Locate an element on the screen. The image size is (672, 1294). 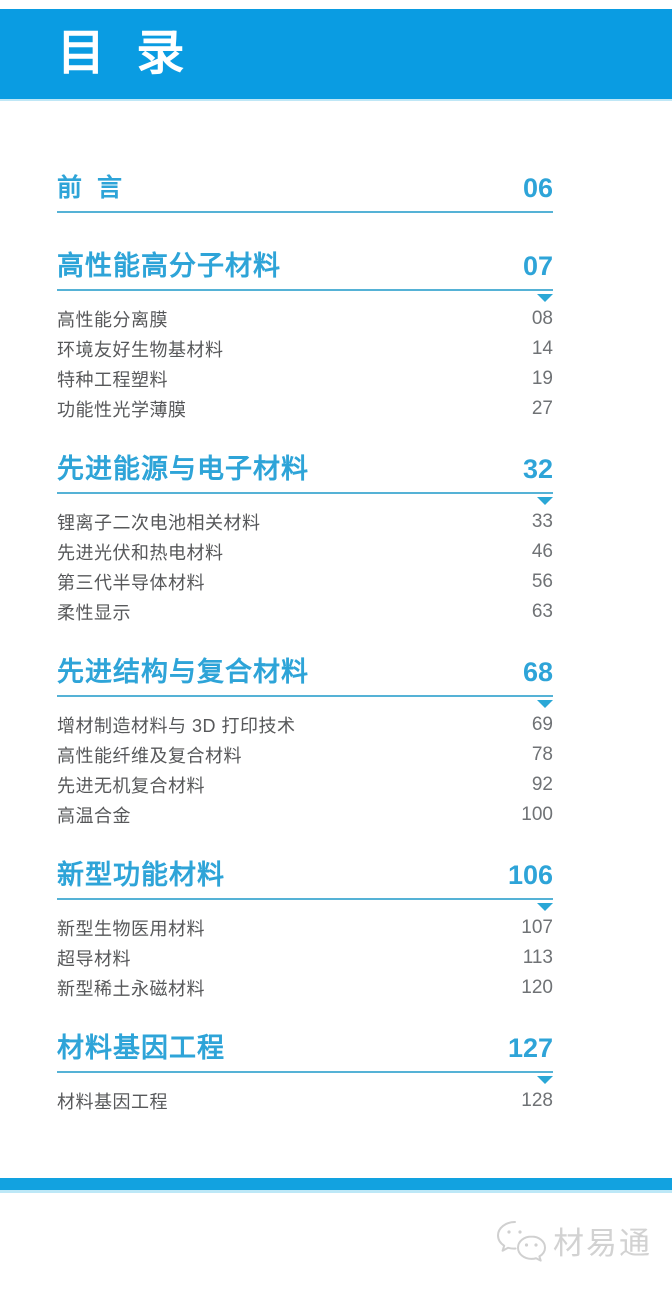
section-header: 先进结构与复合材料 68 is located at coordinates (305, 675).